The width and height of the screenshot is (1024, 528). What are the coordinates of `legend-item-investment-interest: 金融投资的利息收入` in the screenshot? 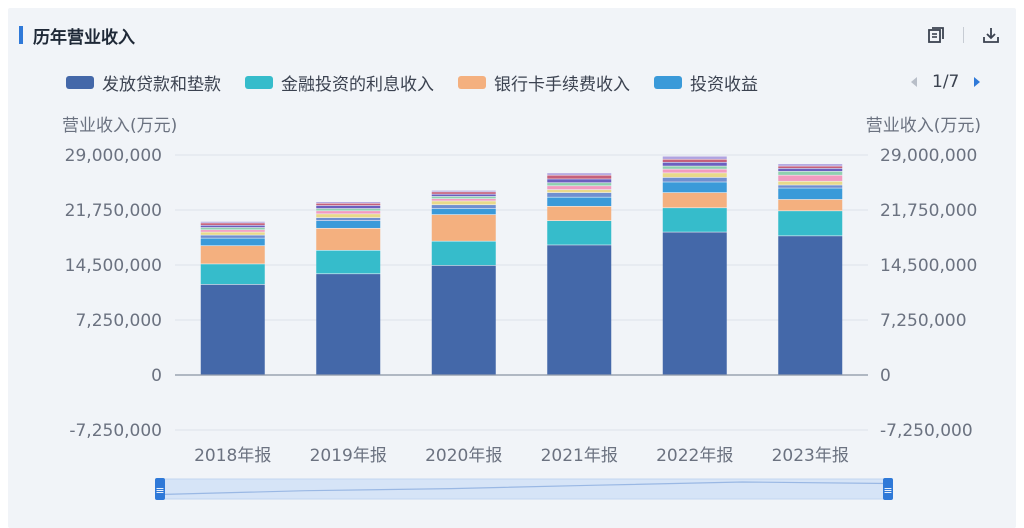 It's located at (339, 82).